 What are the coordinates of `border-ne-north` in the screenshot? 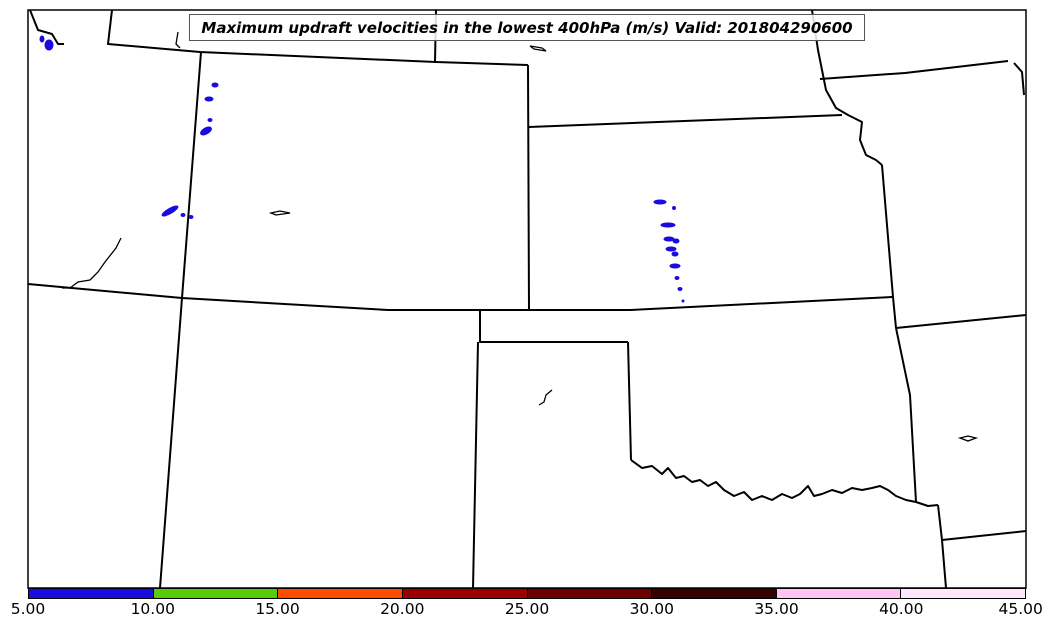 It's located at (685, 121).